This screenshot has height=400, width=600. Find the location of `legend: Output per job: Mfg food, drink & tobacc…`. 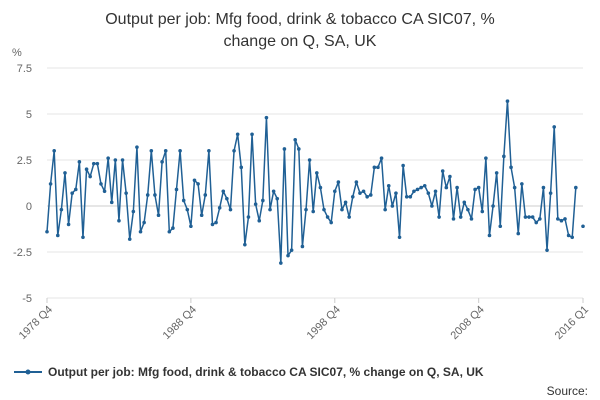

legend: Output per job: Mfg food, drink & tobacc… is located at coordinates (249, 372).